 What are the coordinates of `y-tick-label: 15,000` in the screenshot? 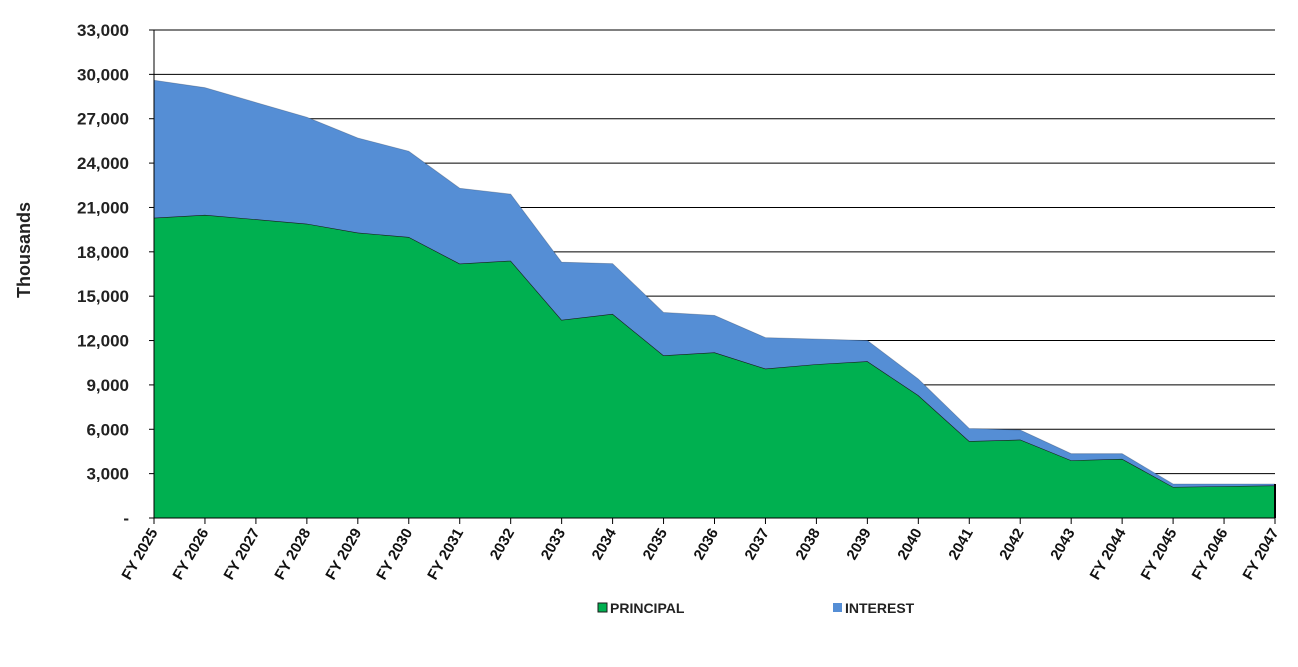 It's located at (103, 296).